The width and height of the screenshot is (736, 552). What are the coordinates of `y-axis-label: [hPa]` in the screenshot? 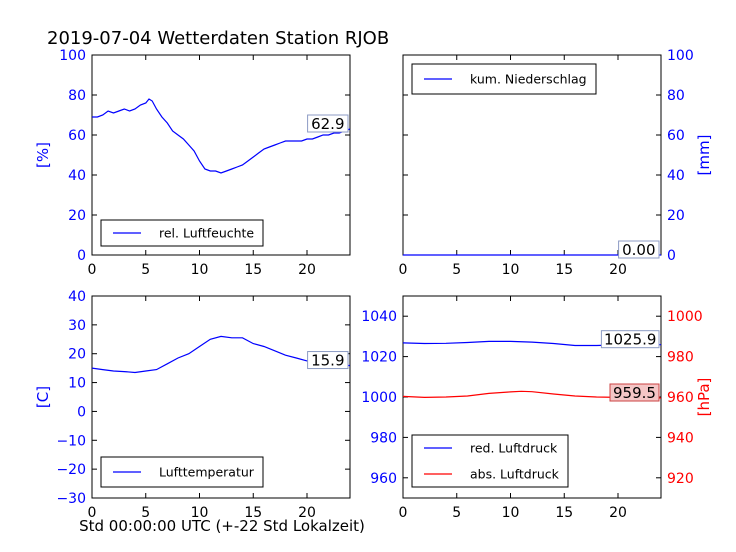 It's located at (704, 397).